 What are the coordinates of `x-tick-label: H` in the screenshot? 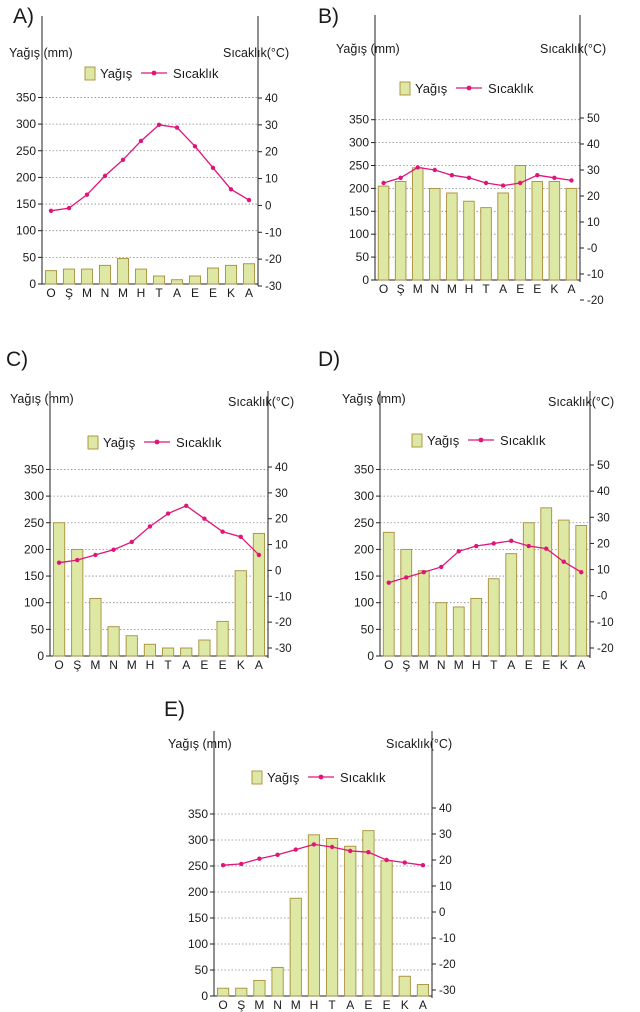 It's located at (150, 665).